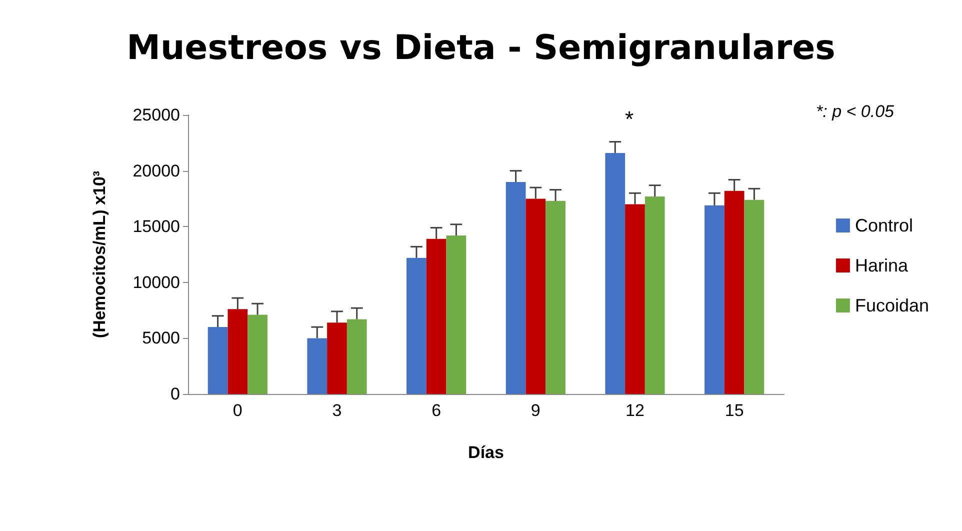  I want to click on y-tick-label: 25000, so click(156, 115).